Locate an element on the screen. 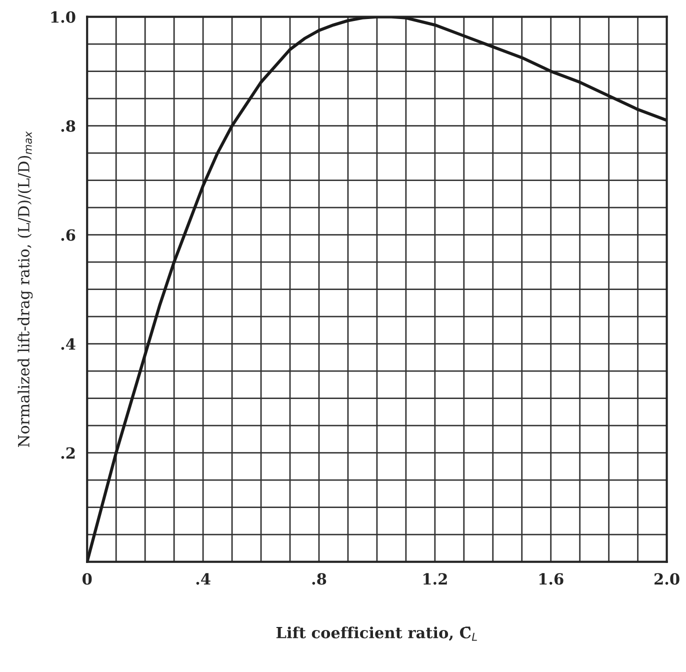  y-tick-label: .2 is located at coordinates (68, 453).